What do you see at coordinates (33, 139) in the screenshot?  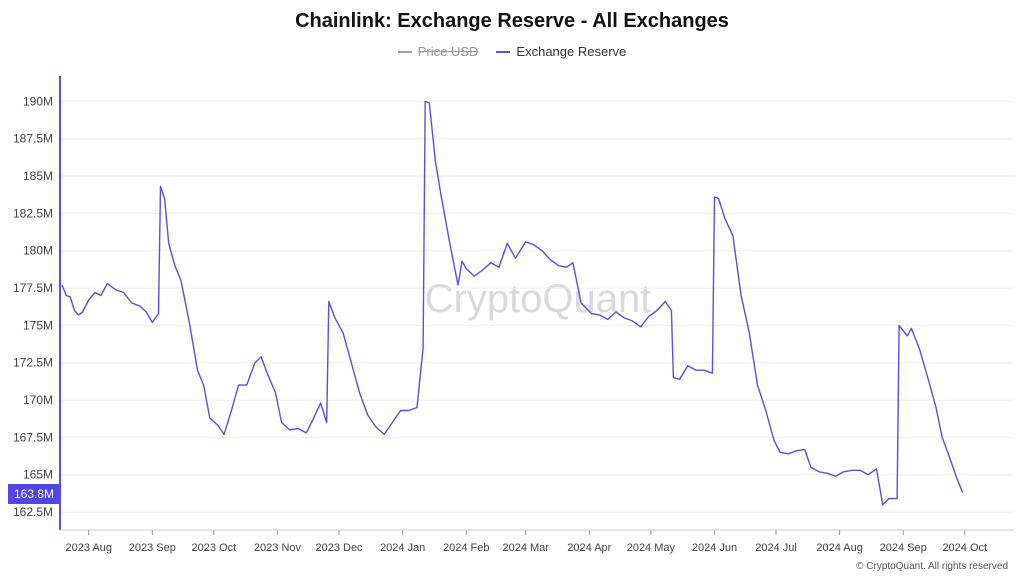 I see `y-tick-label: 187.5M` at bounding box center [33, 139].